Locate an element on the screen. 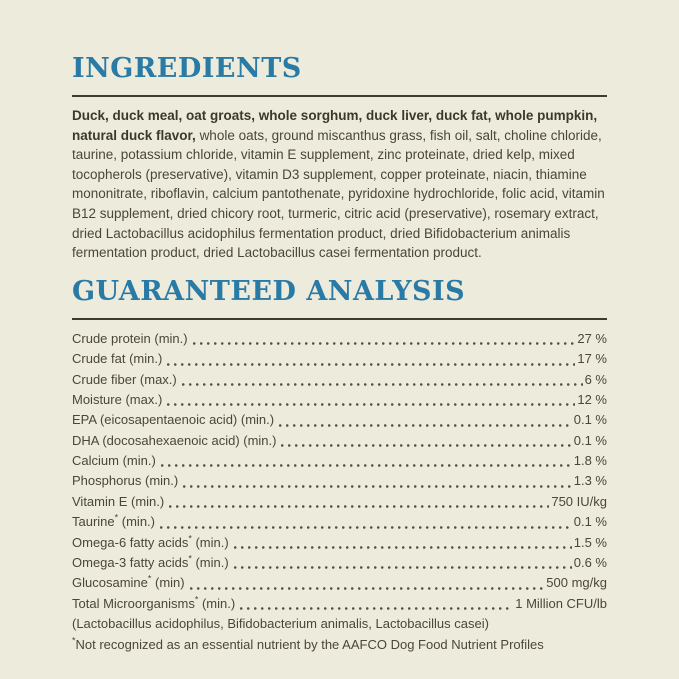 This screenshot has height=679, width=679. analysis-row-label: Total Microorganisms* (min.) is located at coordinates (154, 602).